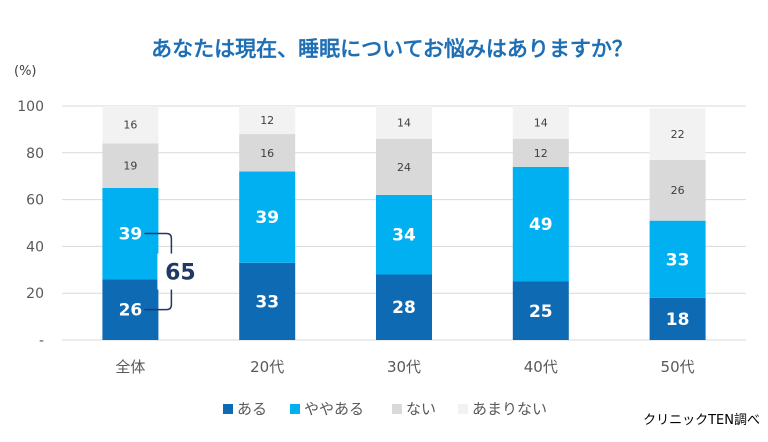  Describe the element at coordinates (334, 409) in the screenshot. I see `legend-label: ややある` at that location.